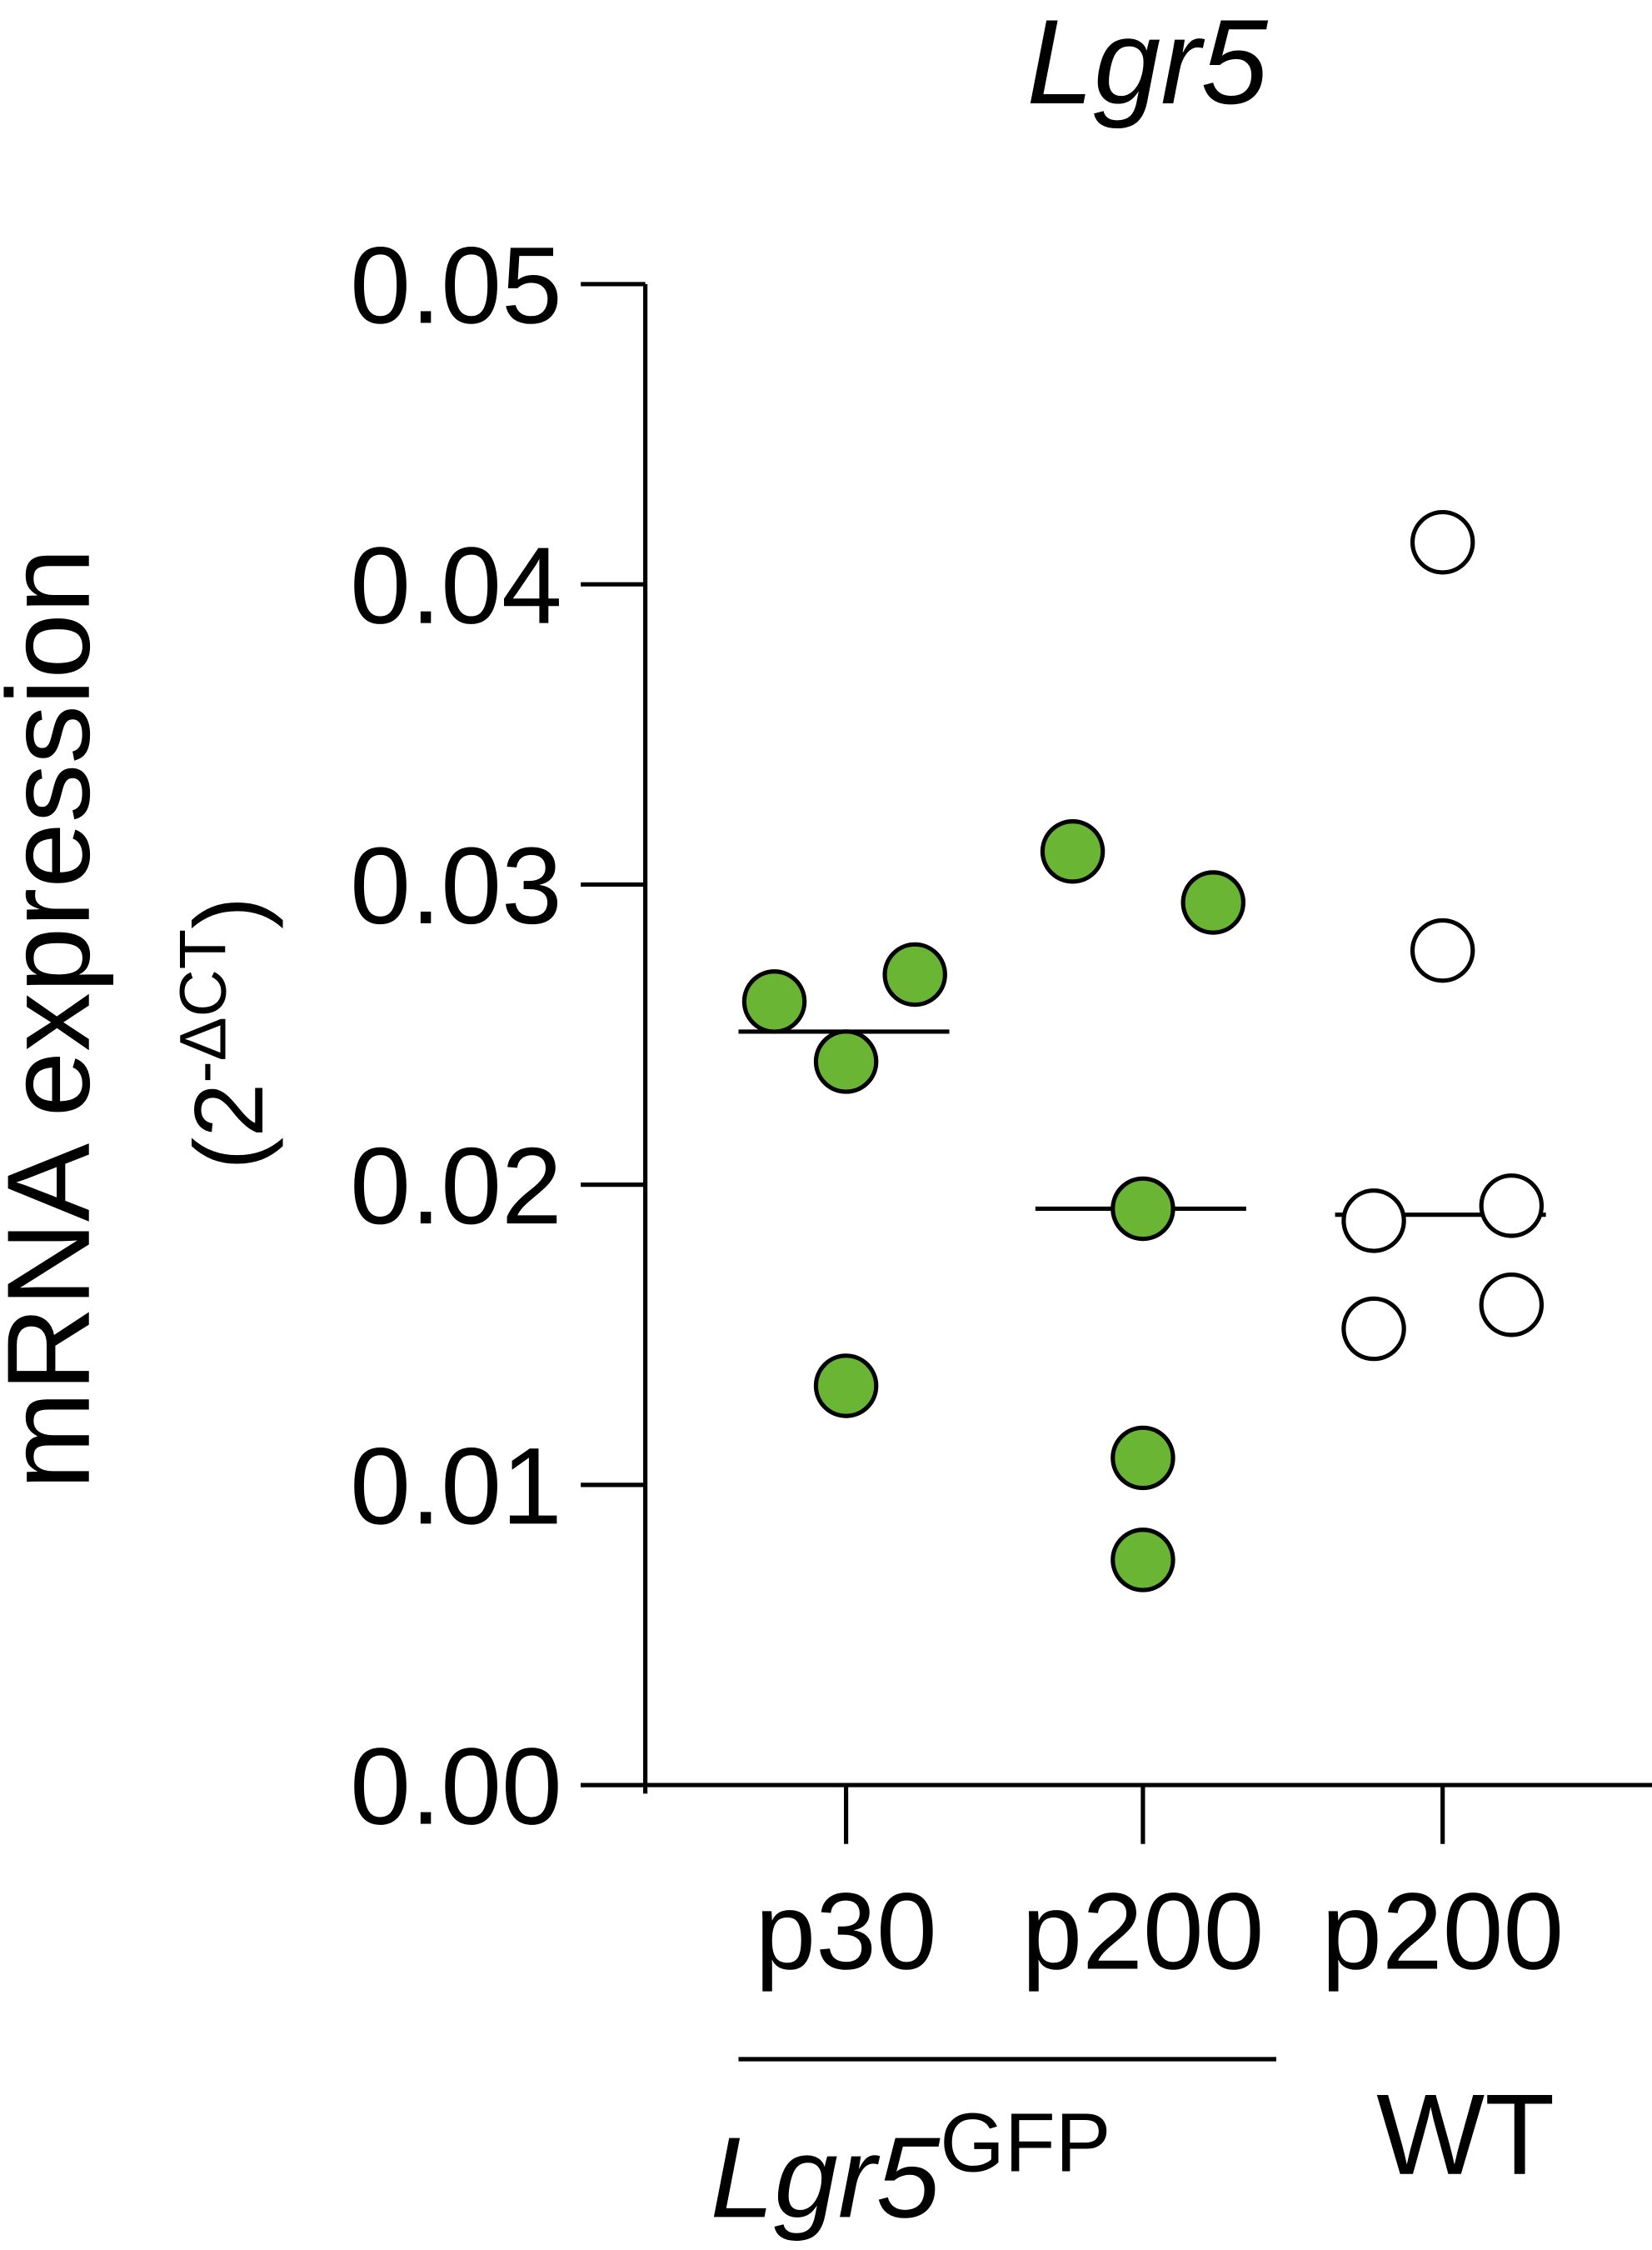 This screenshot has width=1652, height=2250. Describe the element at coordinates (1147, 64) in the screenshot. I see `chart-title: Lgr5` at that location.